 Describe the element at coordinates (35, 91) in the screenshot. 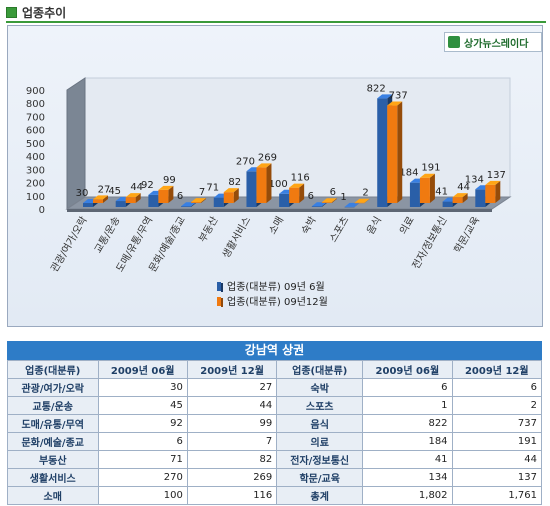

I see `y-tick-label: 900` at that location.